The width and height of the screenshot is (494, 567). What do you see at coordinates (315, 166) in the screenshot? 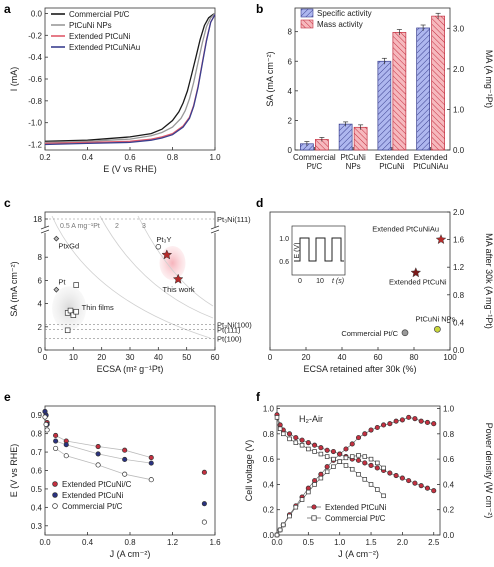
I see `x-tick-label: Pt/C` at bounding box center [315, 166].